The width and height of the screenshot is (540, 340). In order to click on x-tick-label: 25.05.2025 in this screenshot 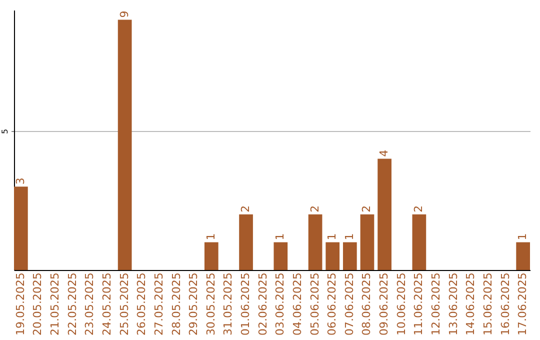, I will do `click(124, 304)`.